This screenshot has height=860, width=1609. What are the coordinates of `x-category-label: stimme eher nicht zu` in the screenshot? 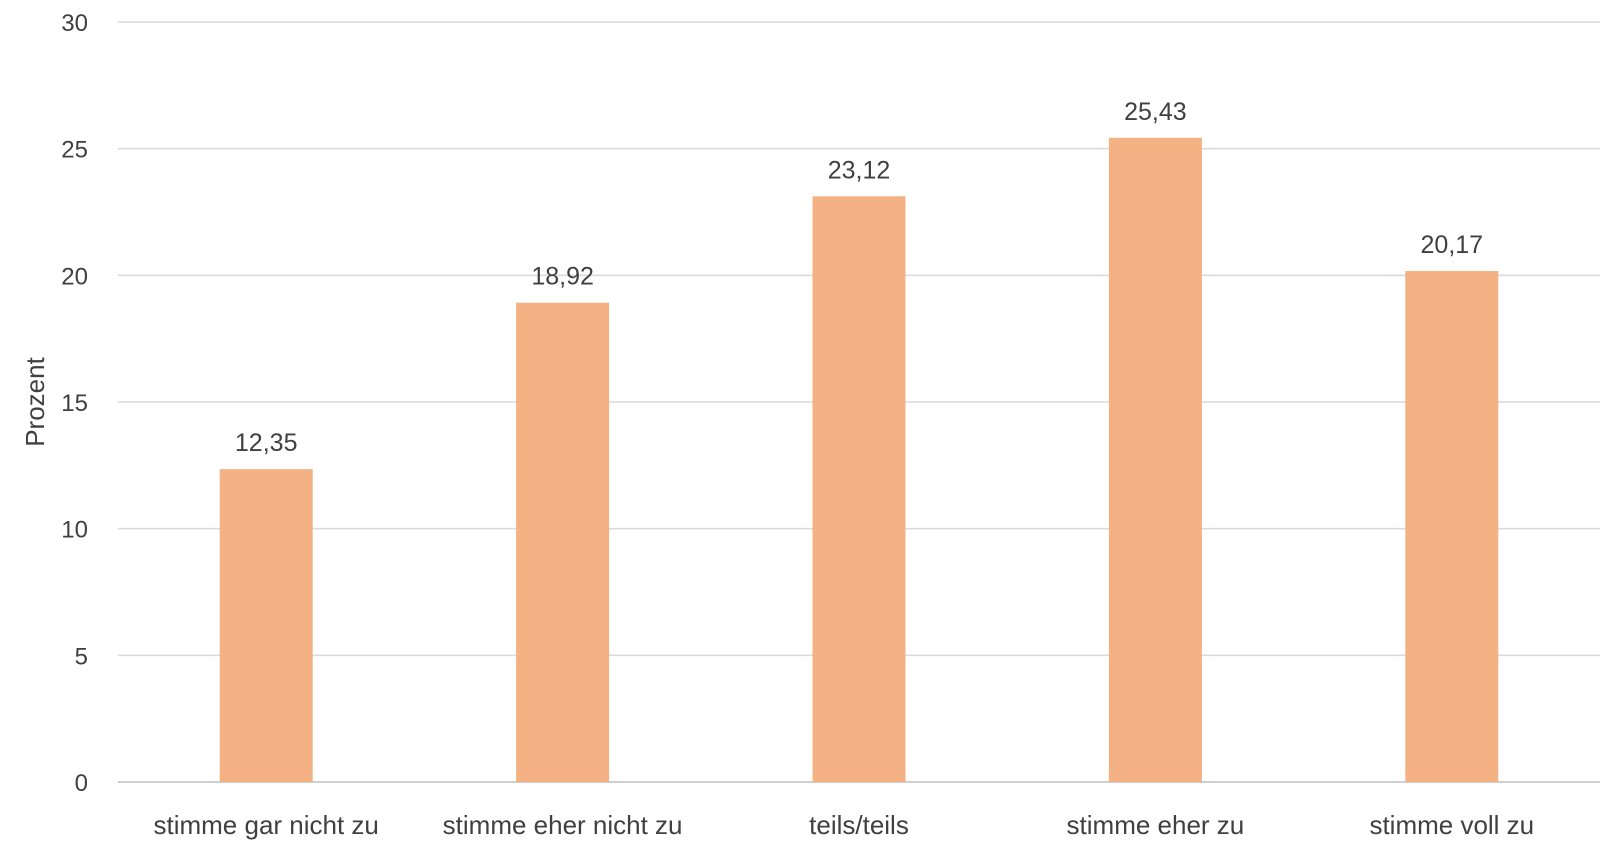 It's located at (563, 825).